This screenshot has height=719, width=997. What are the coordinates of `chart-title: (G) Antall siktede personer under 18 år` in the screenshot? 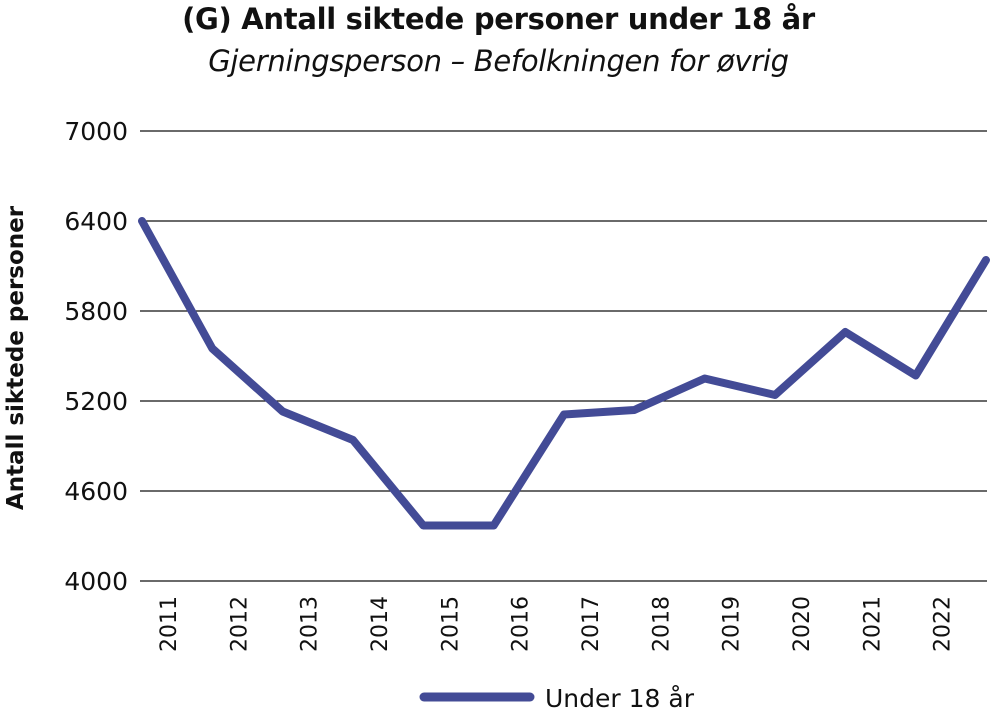 It's located at (498, 19).